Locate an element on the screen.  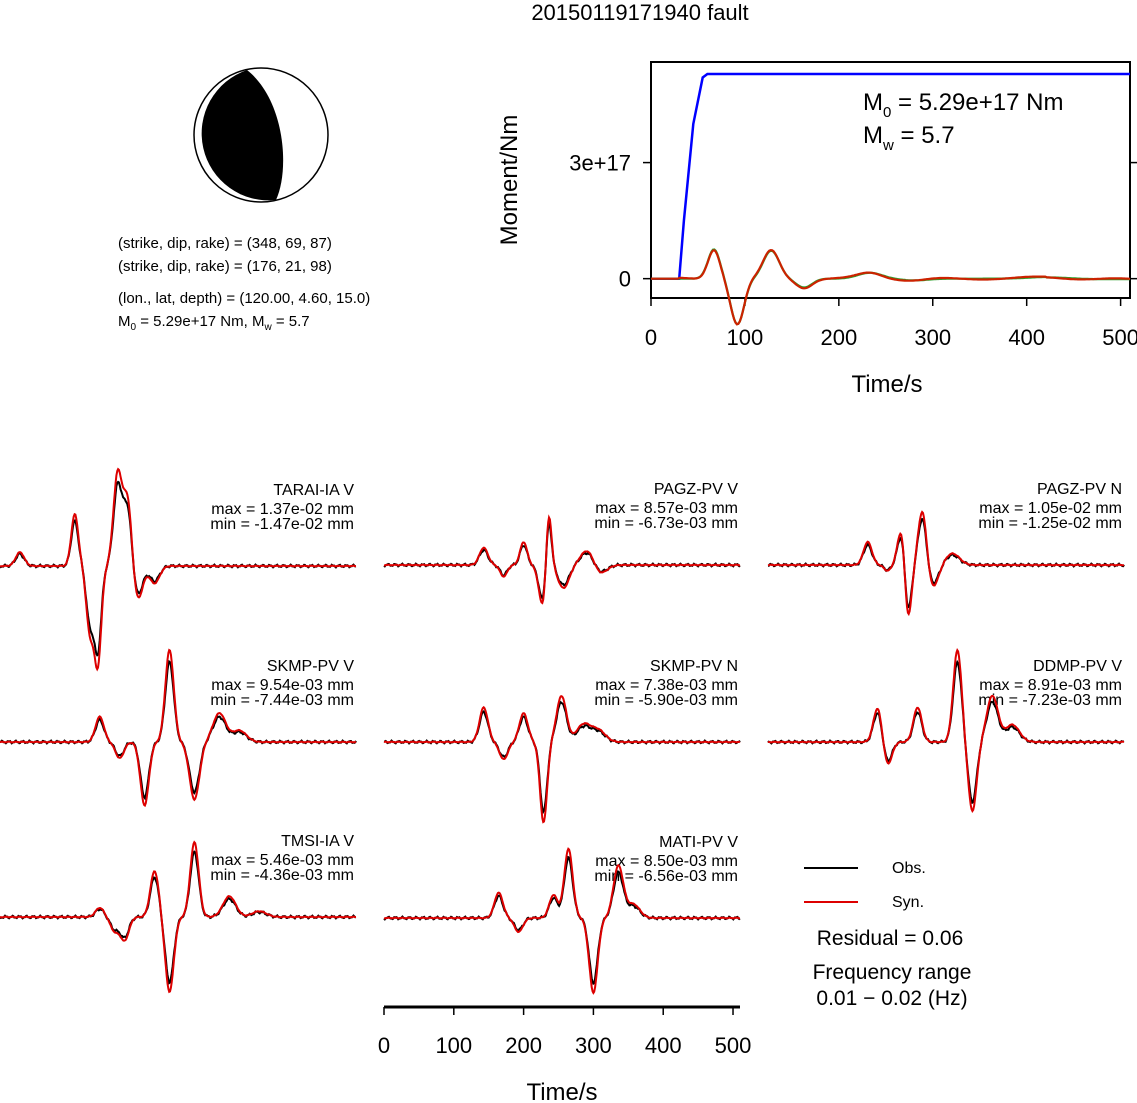
station-label: TMSI-IA V is located at coordinates (317, 841).